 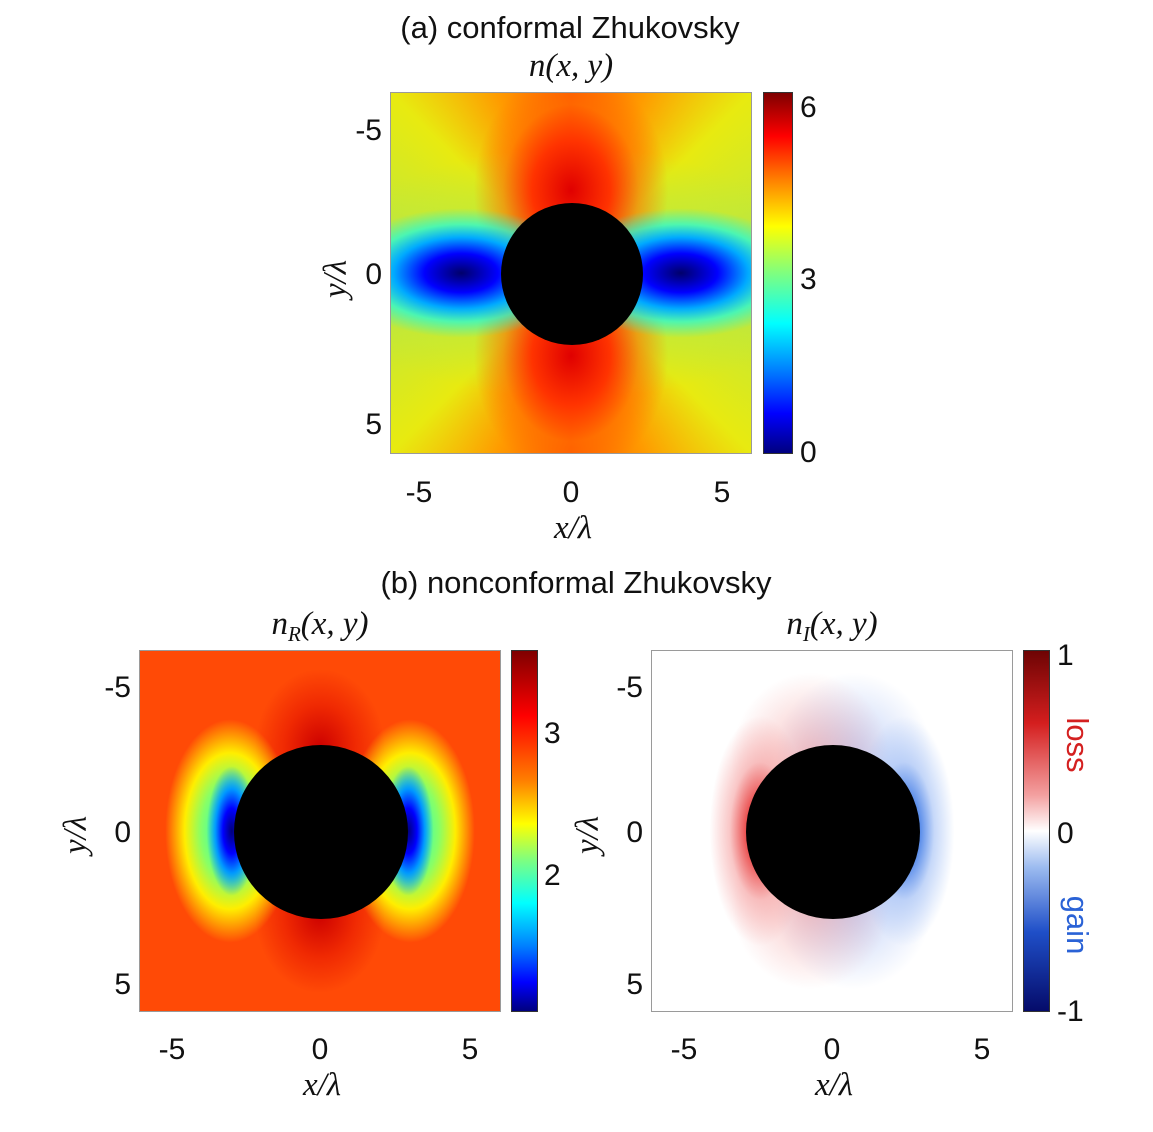 What do you see at coordinates (1070, 1011) in the screenshot?
I see `panel-b-right-colorbar-tick: -1` at bounding box center [1070, 1011].